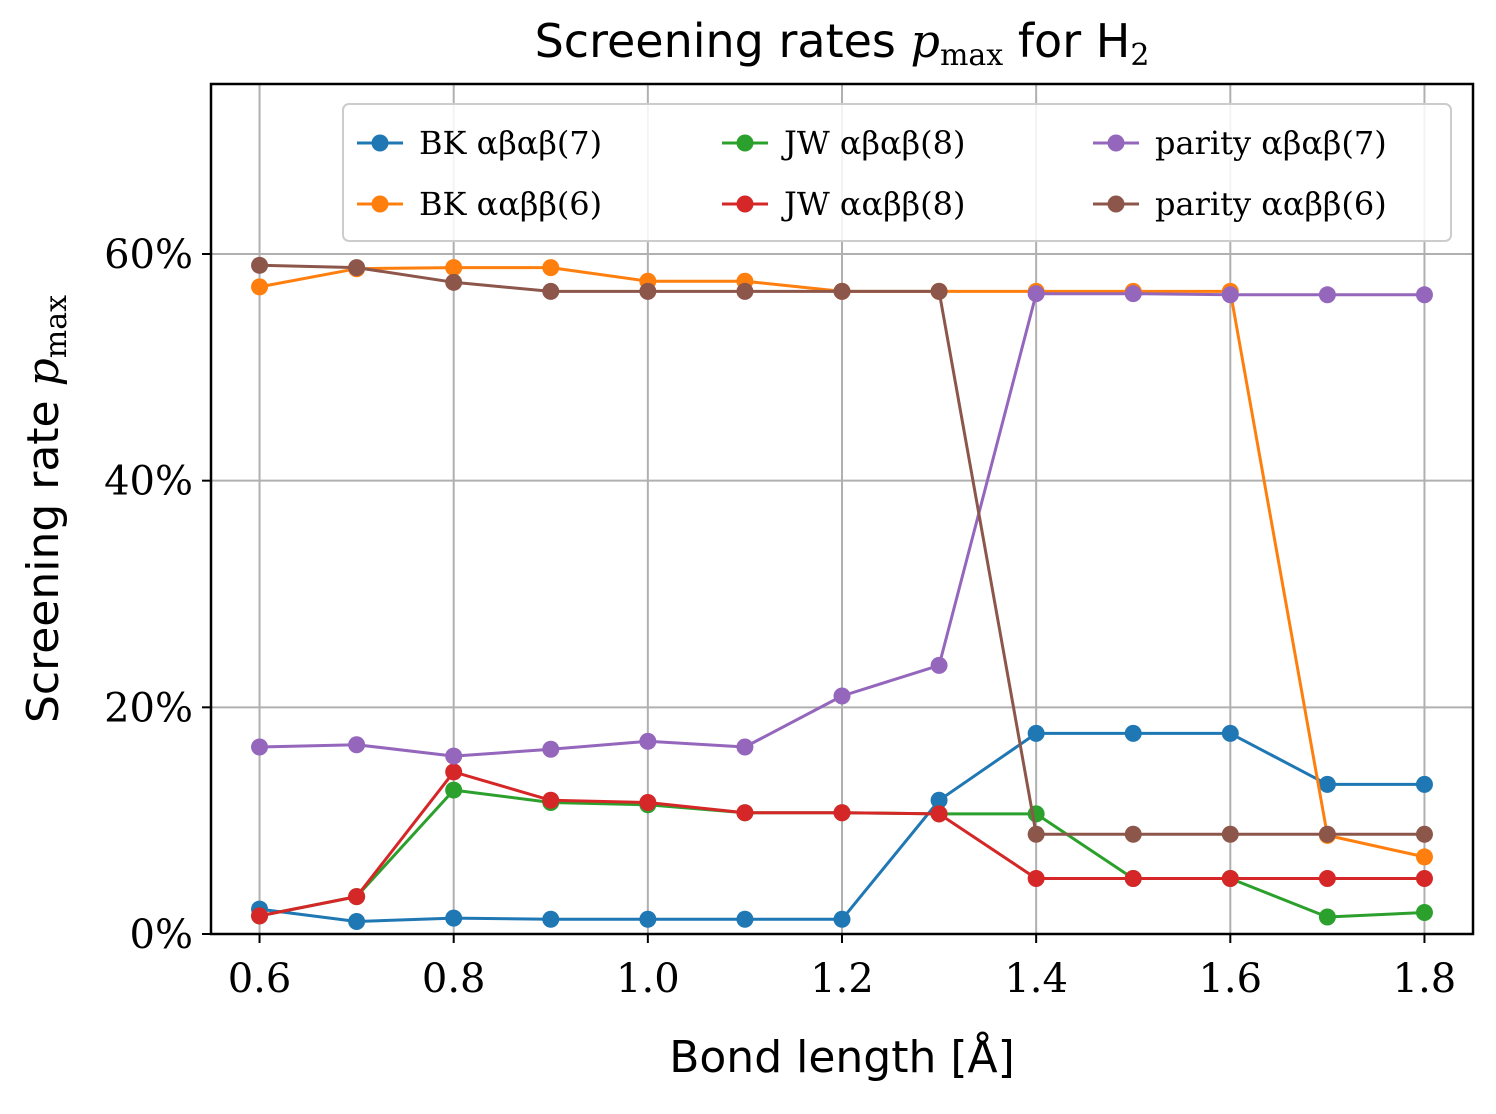  What do you see at coordinates (260, 979) in the screenshot?
I see `x-tick-label-0-6: 0.6` at bounding box center [260, 979].